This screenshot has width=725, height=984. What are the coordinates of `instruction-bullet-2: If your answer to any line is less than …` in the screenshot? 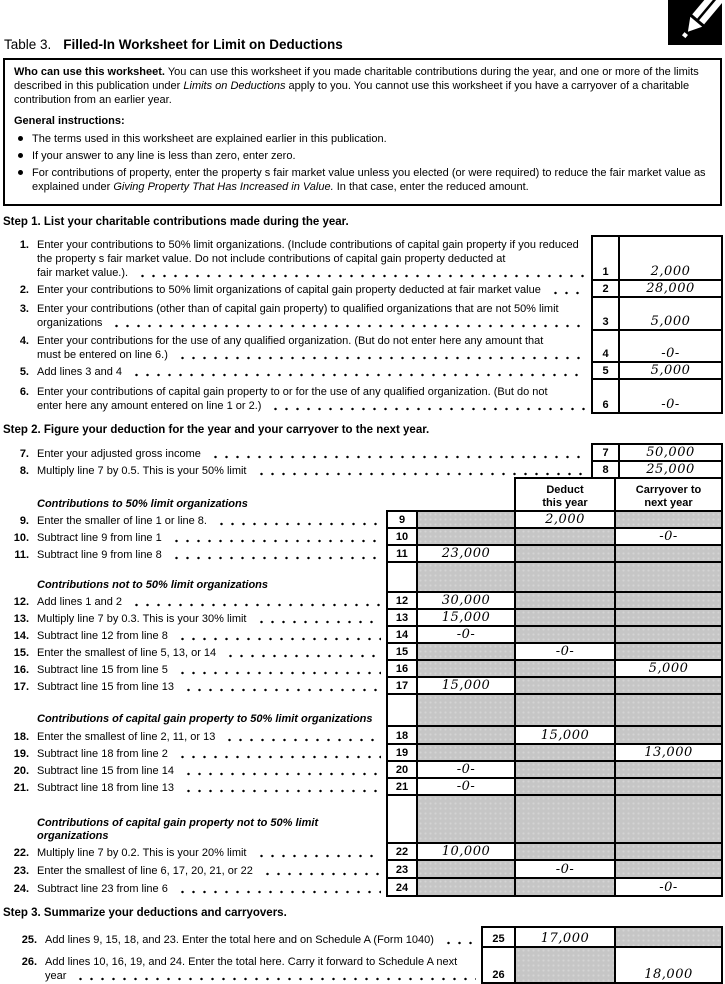 It's located at (363, 156).